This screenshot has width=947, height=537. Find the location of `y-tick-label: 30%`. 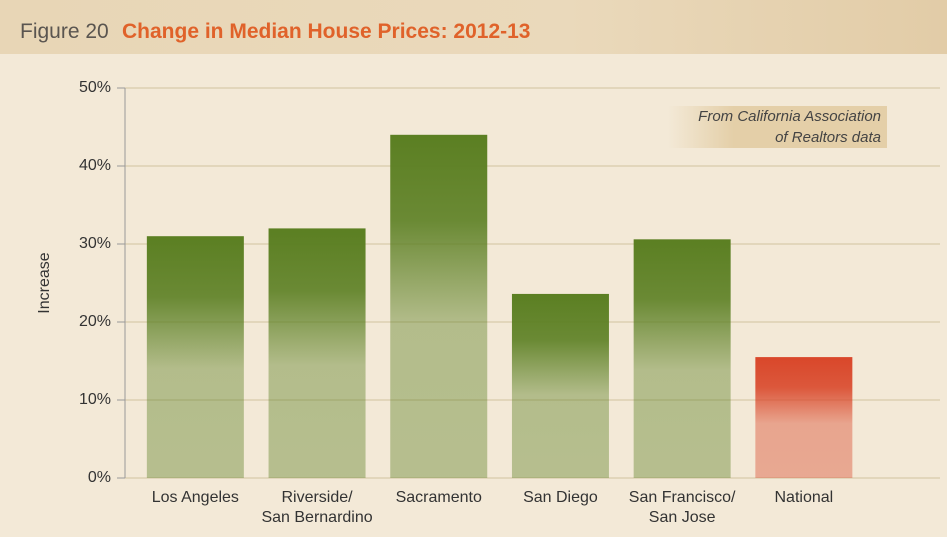

y-tick-label: 30% is located at coordinates (95, 243).